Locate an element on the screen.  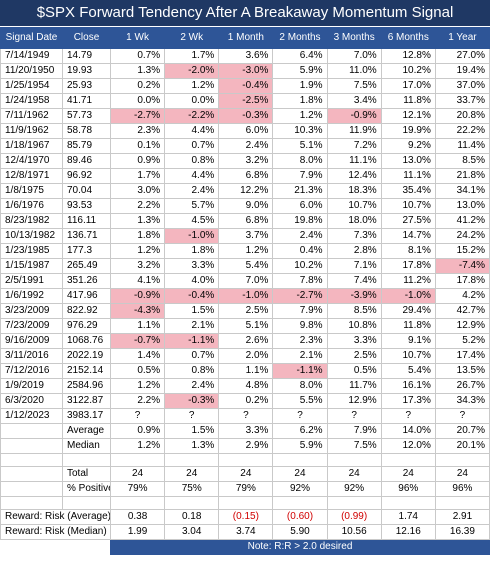
cell: 96% is located at coordinates (462, 489).